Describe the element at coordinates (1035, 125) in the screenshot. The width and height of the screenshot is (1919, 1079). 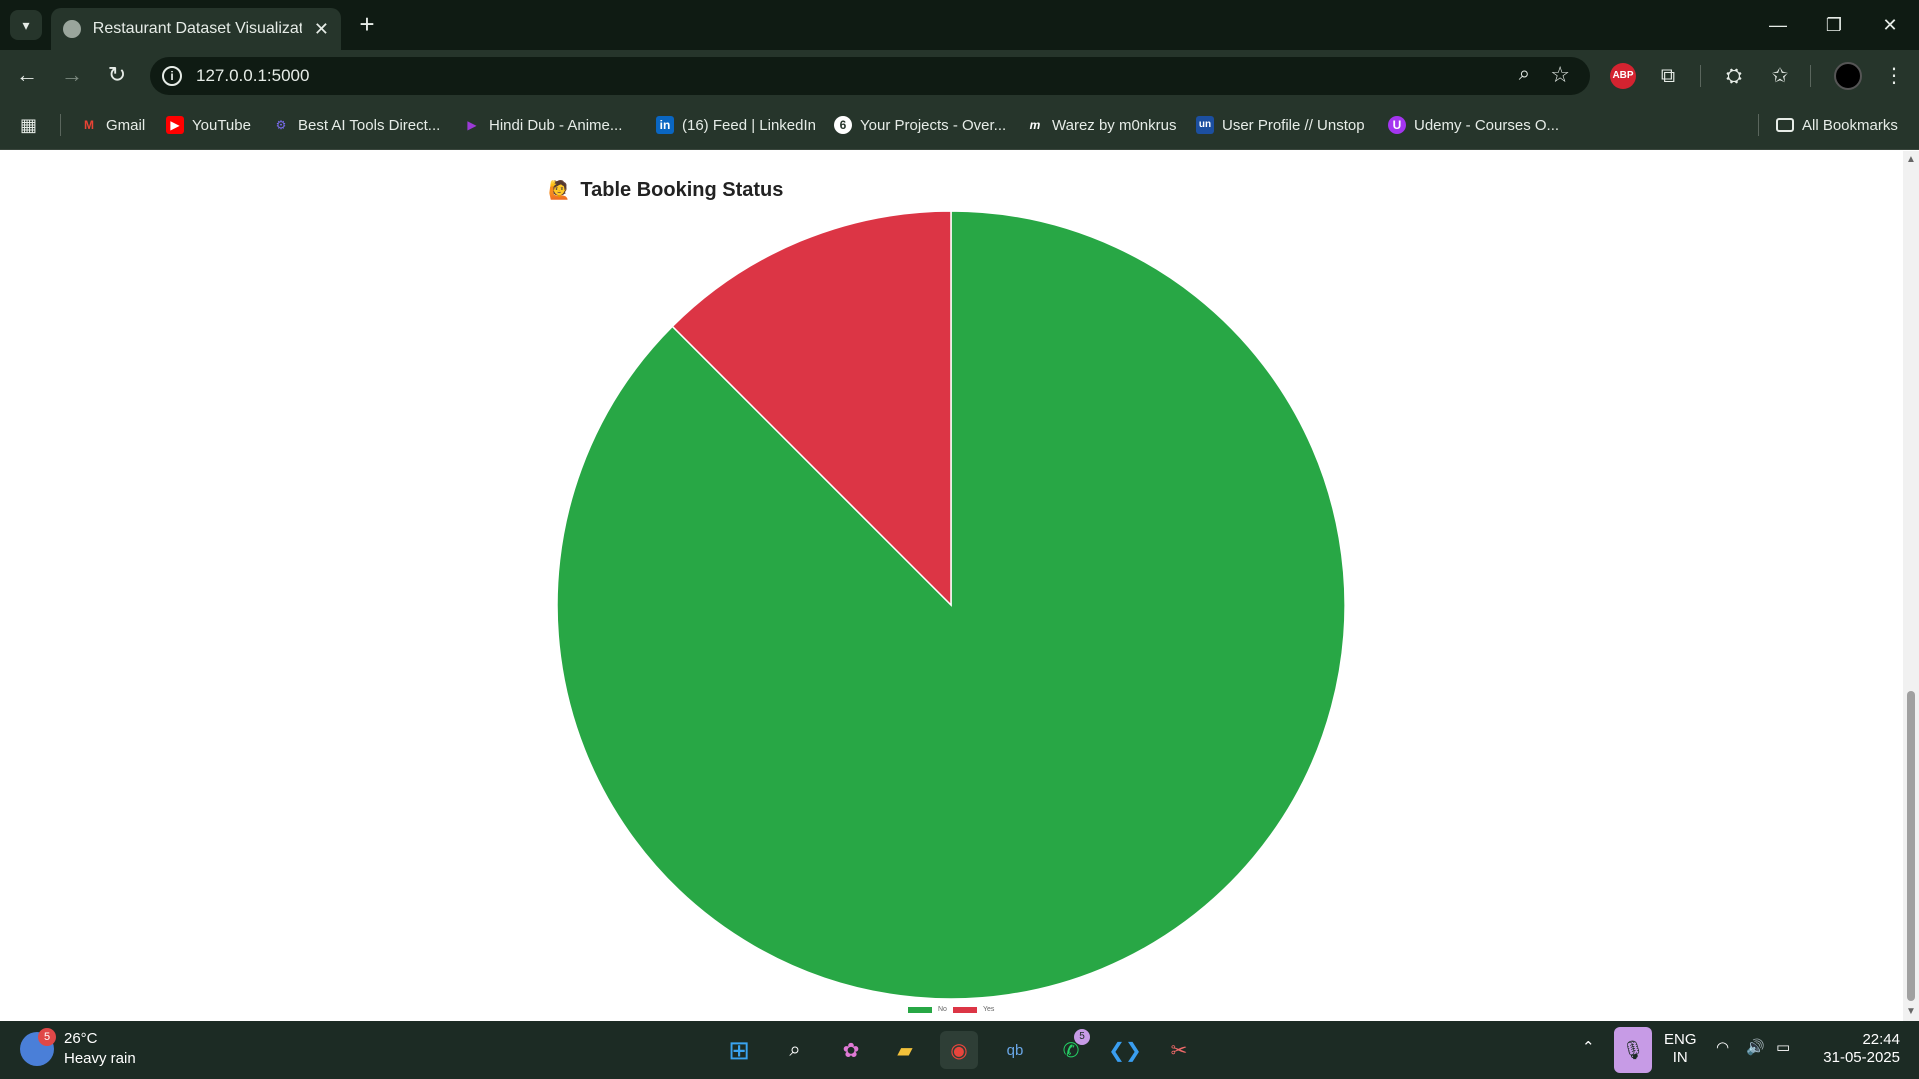
I see `m-icon: m` at that location.